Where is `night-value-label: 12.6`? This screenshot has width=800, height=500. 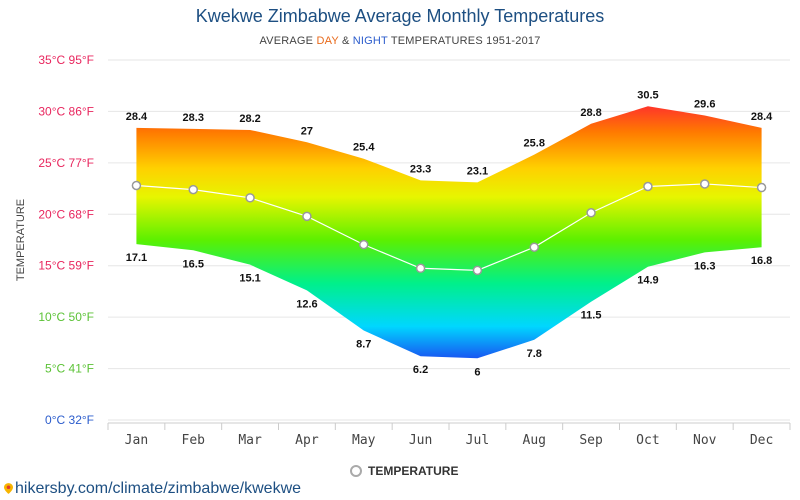
night-value-label: 12.6 is located at coordinates (306, 304).